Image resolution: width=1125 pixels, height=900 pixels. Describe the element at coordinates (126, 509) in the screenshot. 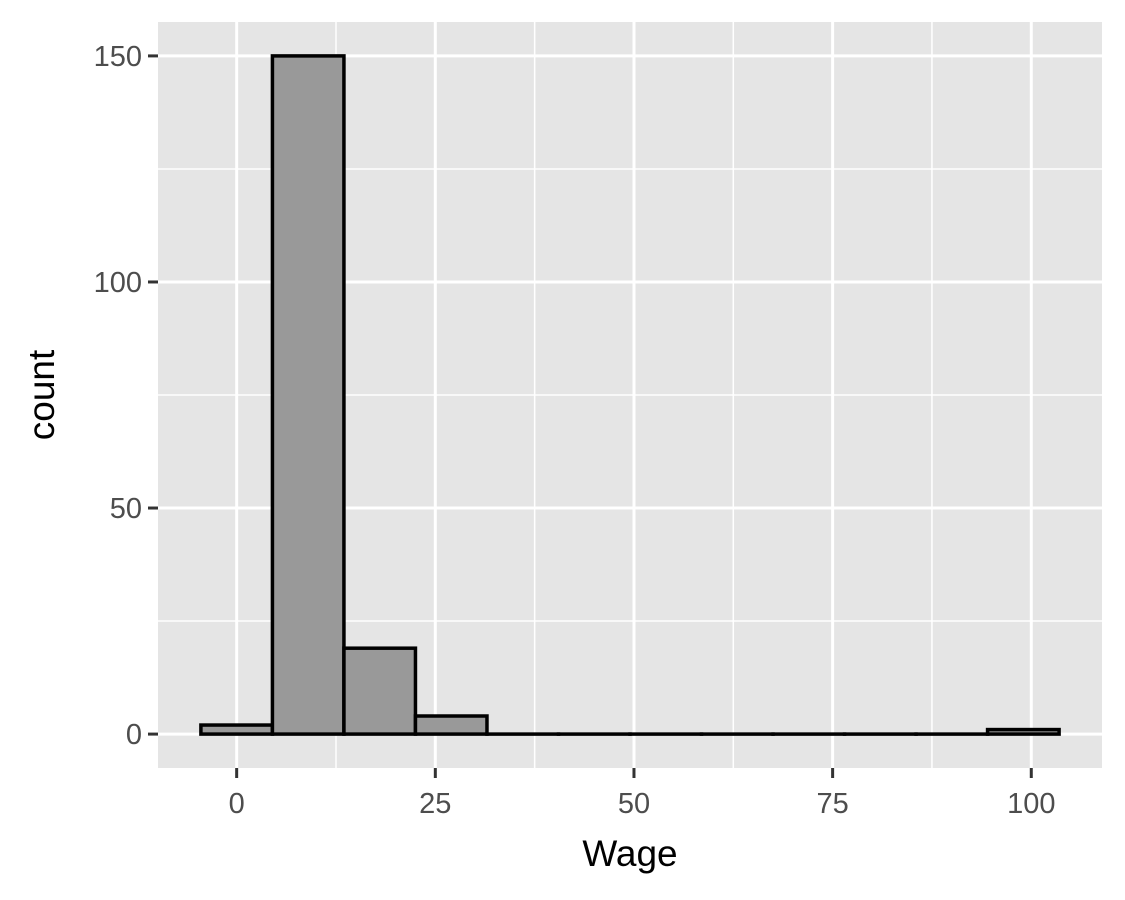

I see `y-tick-label: 50` at that location.